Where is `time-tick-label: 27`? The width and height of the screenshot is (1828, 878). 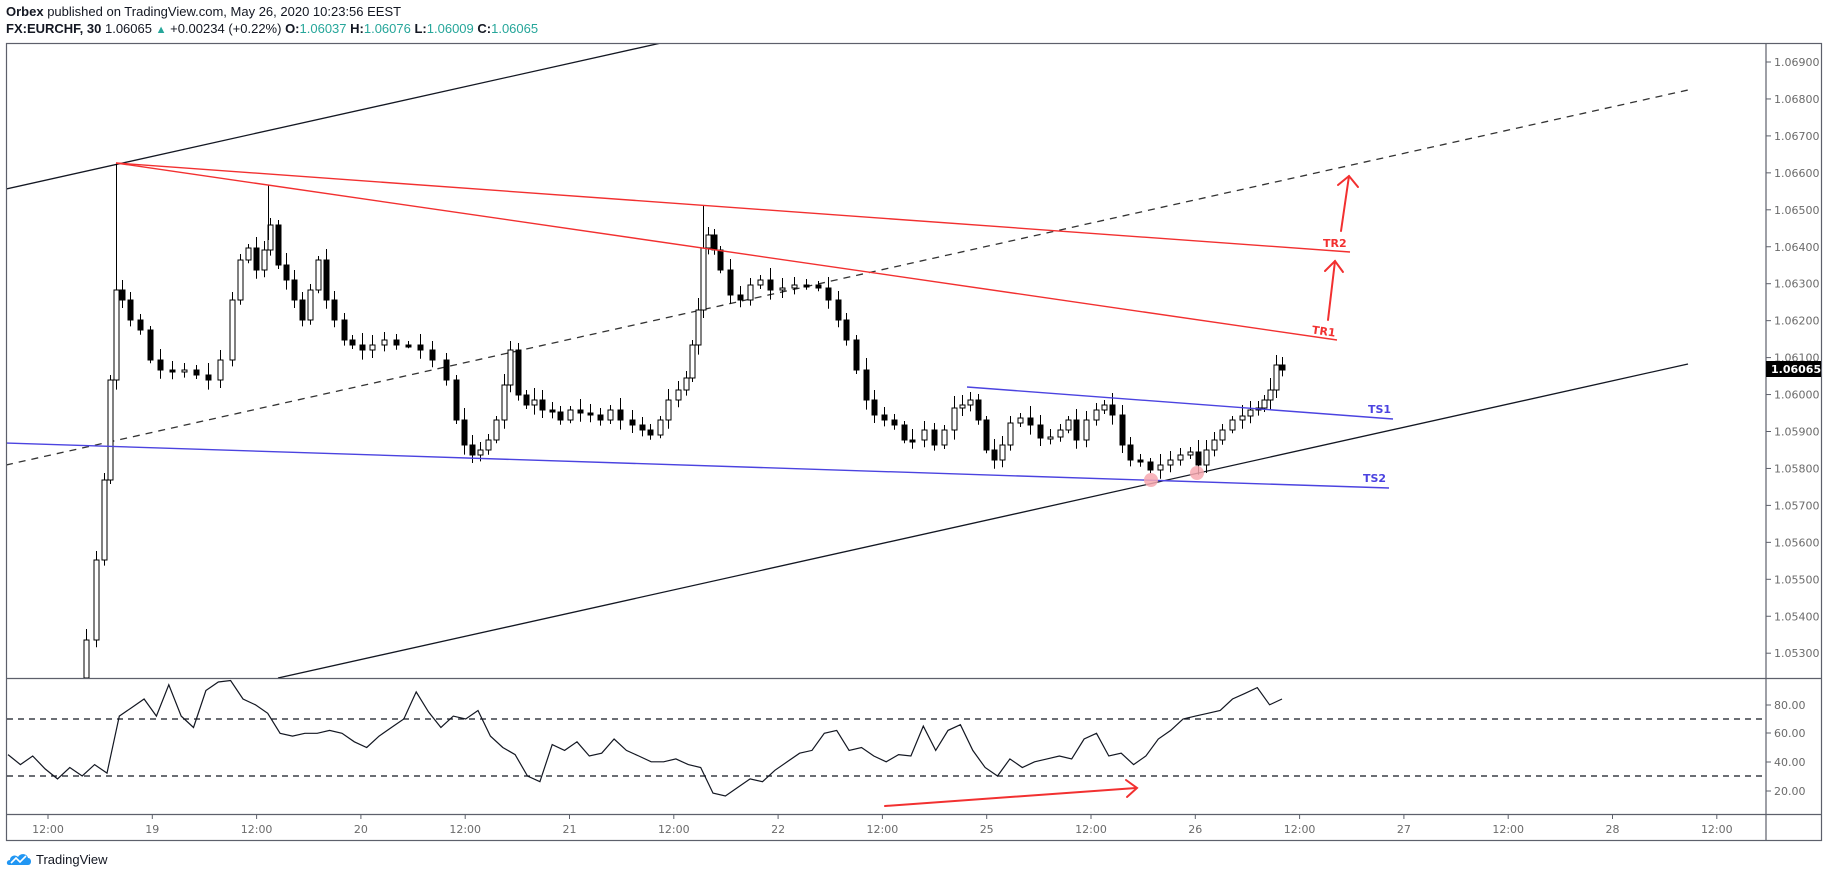 time-tick-label: 27 is located at coordinates (1404, 829).